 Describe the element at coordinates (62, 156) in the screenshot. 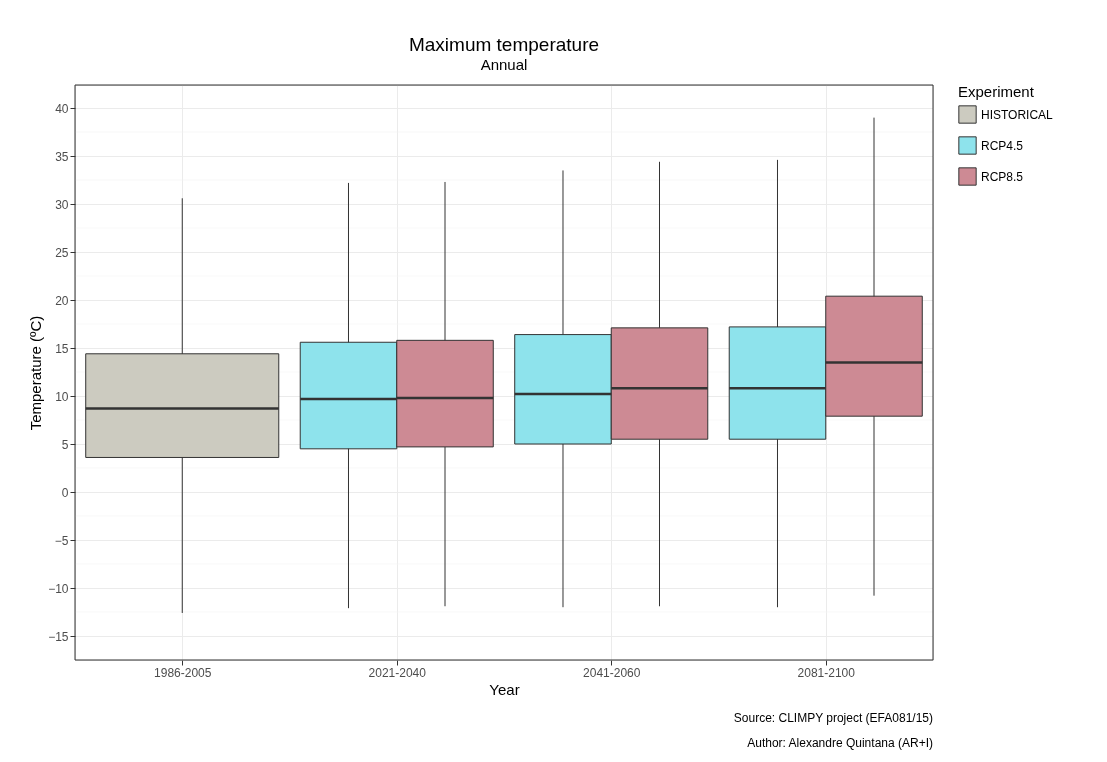

I see `y-tick-label: 35` at that location.